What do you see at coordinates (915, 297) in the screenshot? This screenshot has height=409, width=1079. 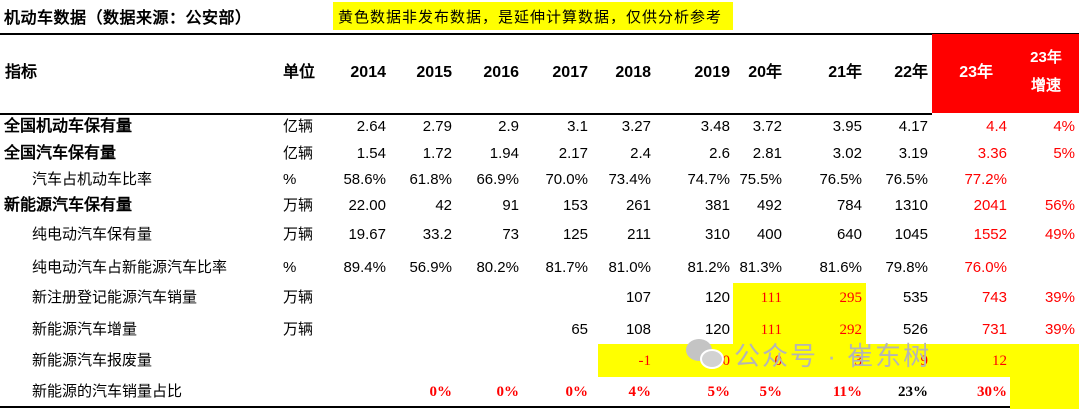 I see `table-cell: 535` at bounding box center [915, 297].